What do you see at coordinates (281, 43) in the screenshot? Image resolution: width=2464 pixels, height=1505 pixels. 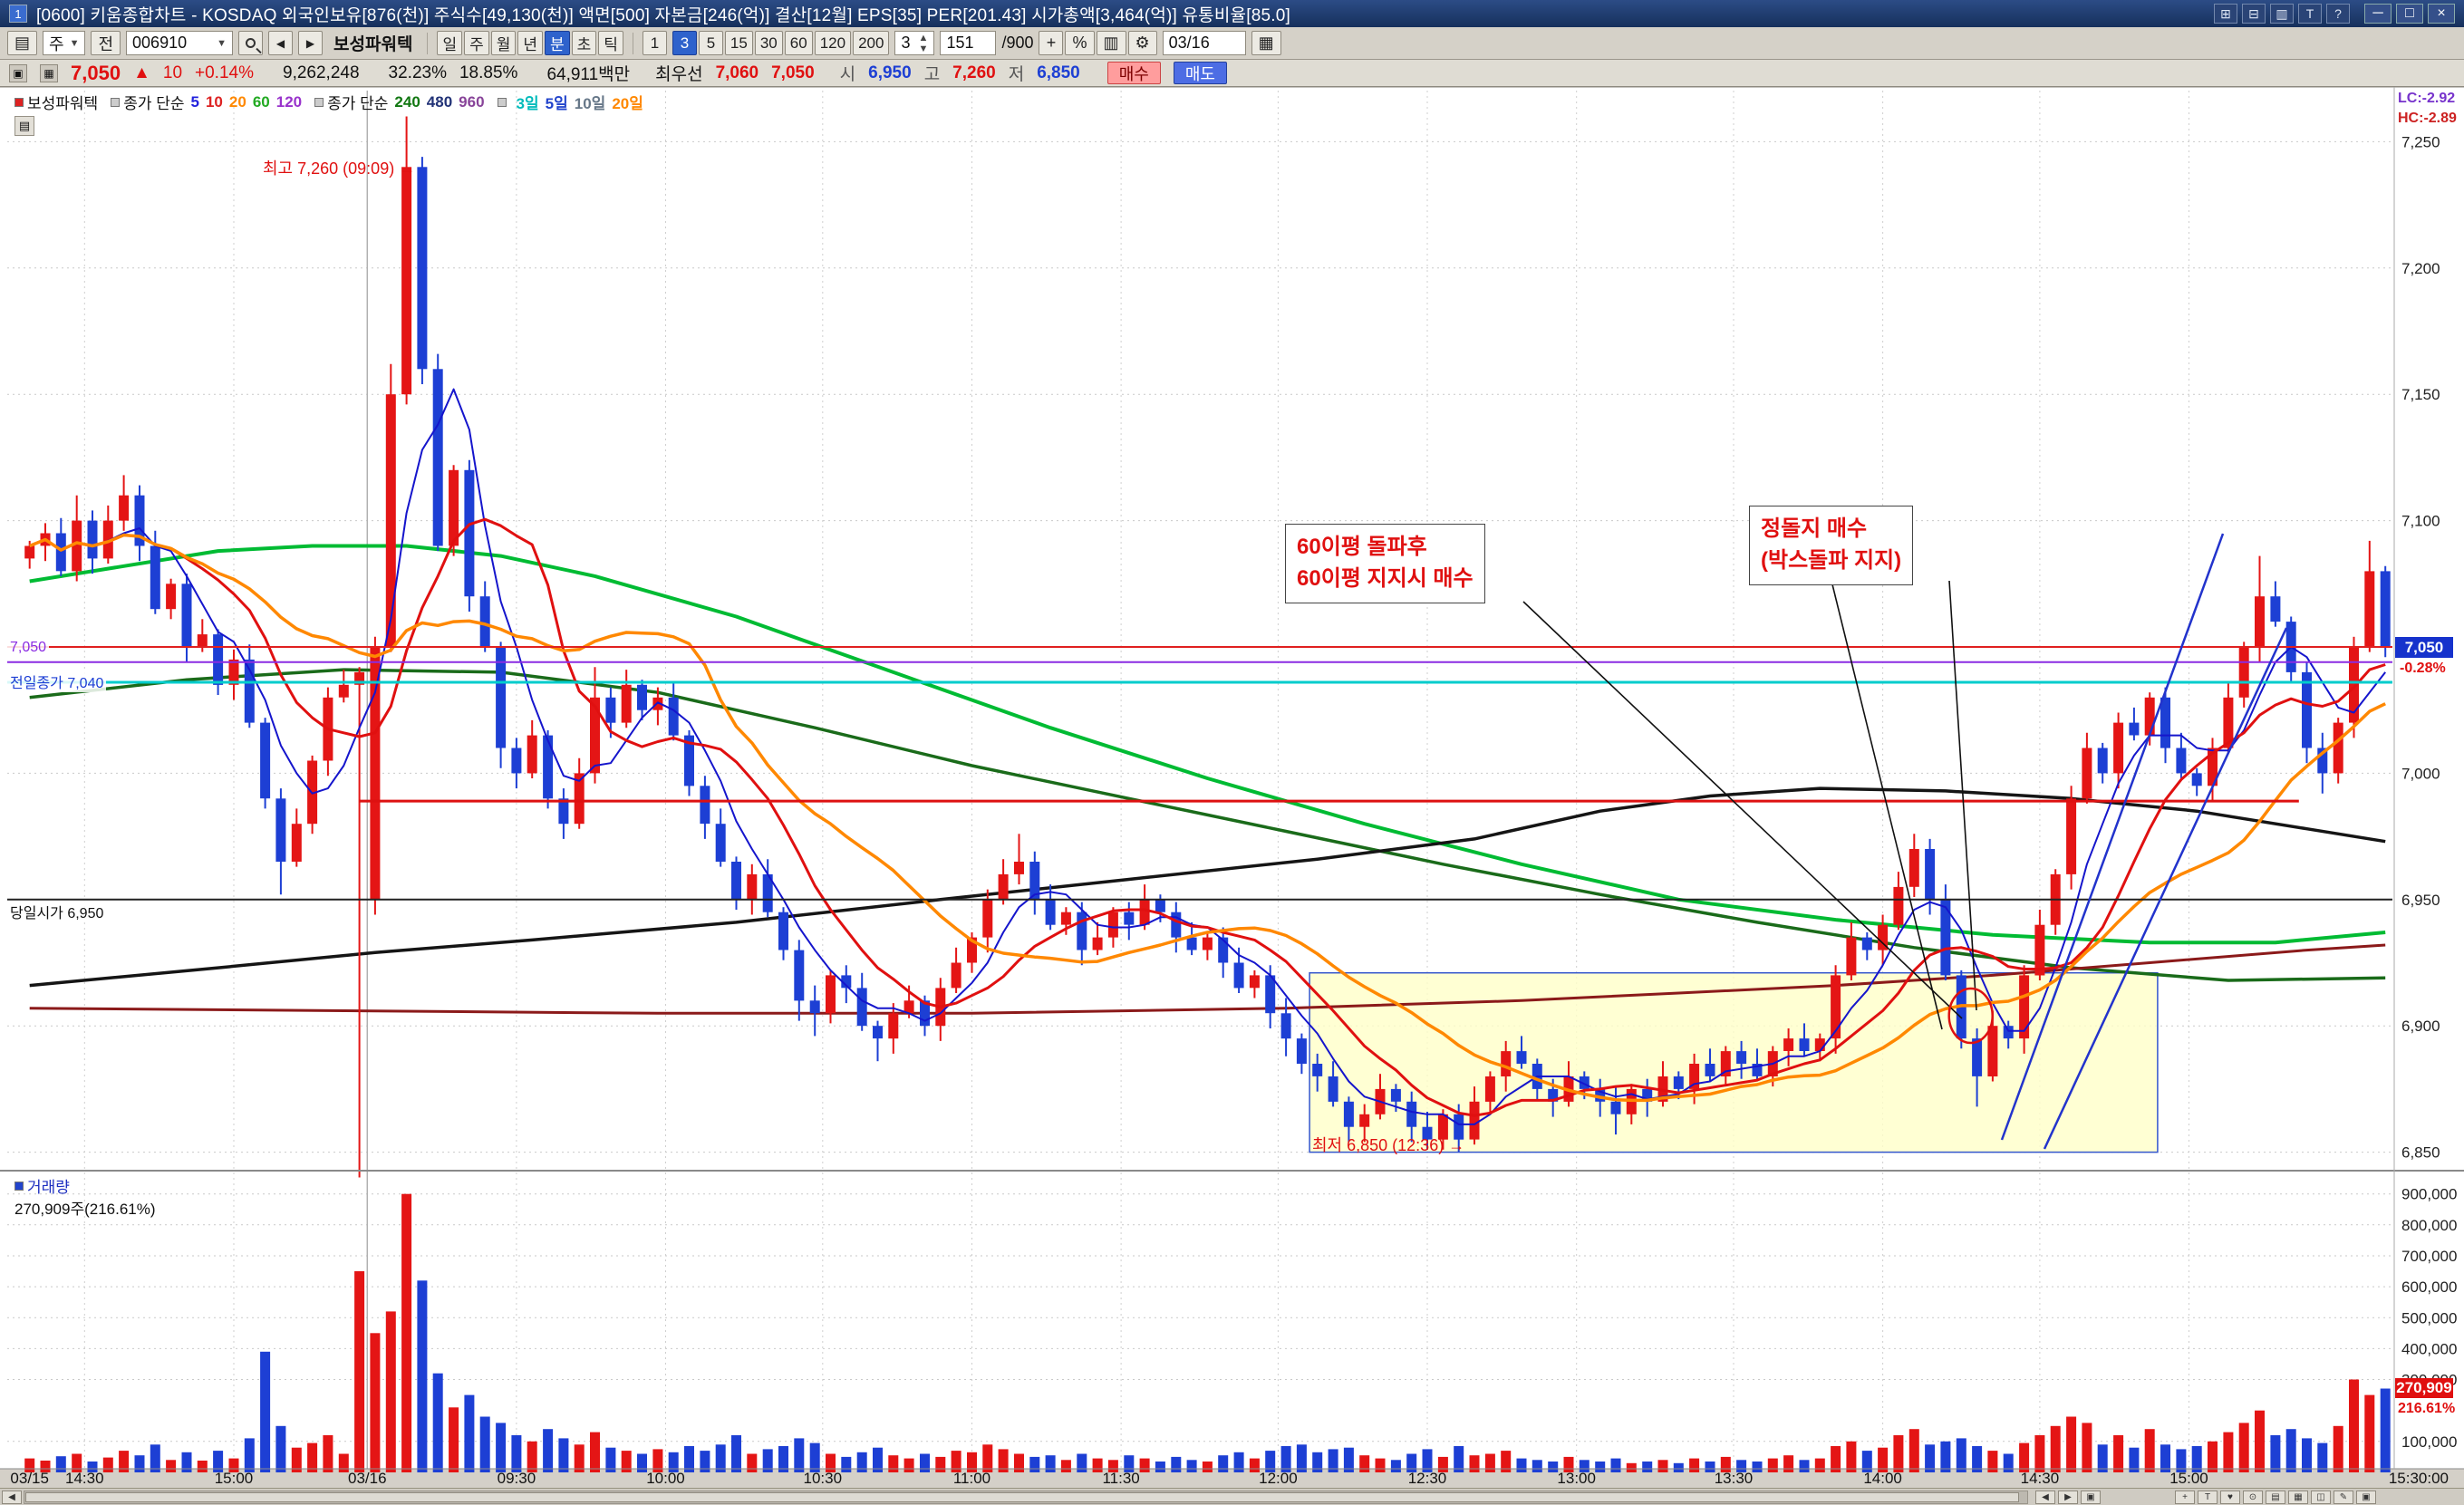 I see `prev-stock-button: ◀` at bounding box center [281, 43].